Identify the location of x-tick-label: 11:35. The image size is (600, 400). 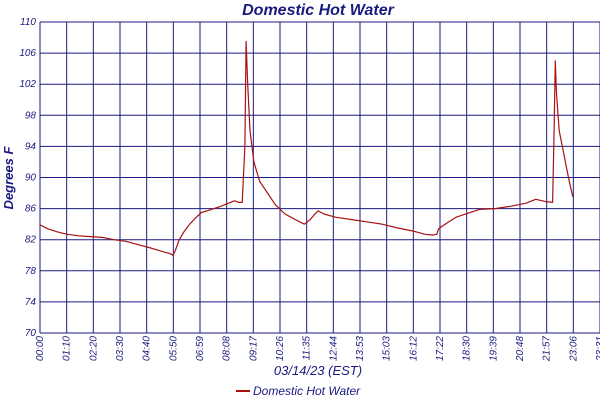
(307, 348).